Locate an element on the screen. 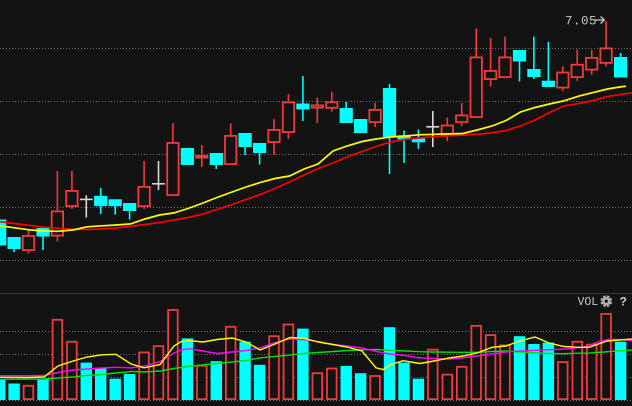  svg-text: VOL is located at coordinates (588, 302).